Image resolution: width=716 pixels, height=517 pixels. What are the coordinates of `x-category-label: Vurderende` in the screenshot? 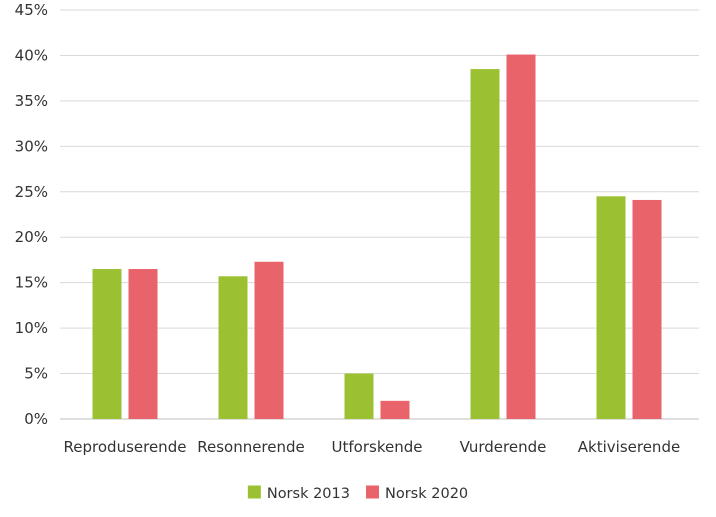 It's located at (503, 447).